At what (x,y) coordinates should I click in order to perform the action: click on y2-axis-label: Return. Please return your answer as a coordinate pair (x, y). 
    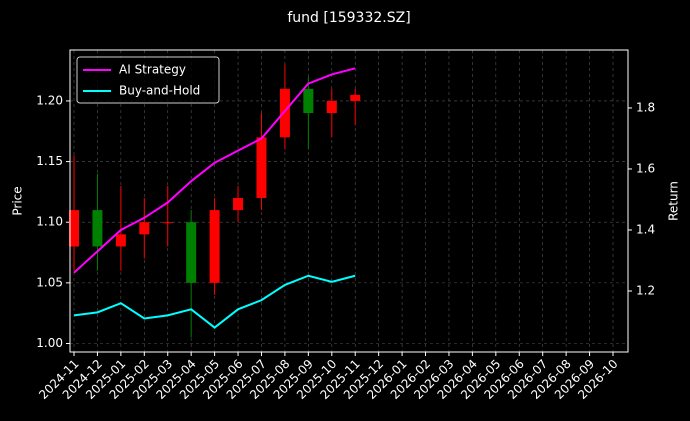
    Looking at the image, I should click on (674, 201).